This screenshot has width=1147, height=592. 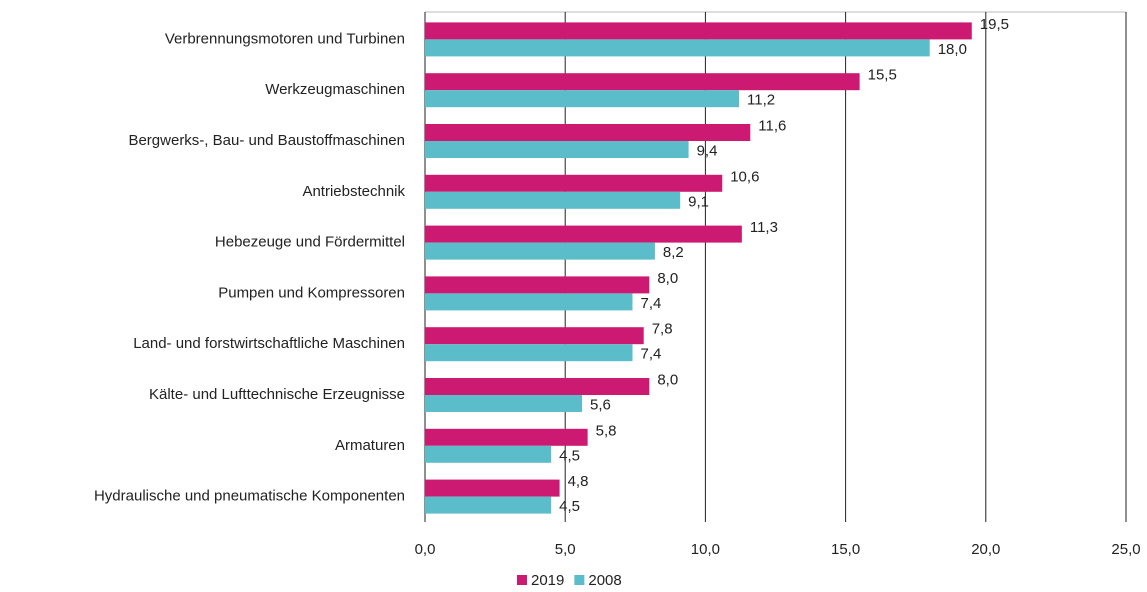 I want to click on y-tick-label: Pumpen und Kompressoren, so click(x=311, y=292).